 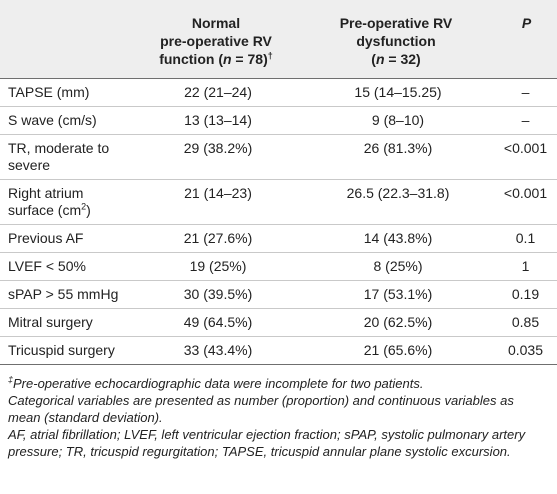 What do you see at coordinates (63, 294) in the screenshot?
I see `row-label: sPAP > 55 mmHg` at bounding box center [63, 294].